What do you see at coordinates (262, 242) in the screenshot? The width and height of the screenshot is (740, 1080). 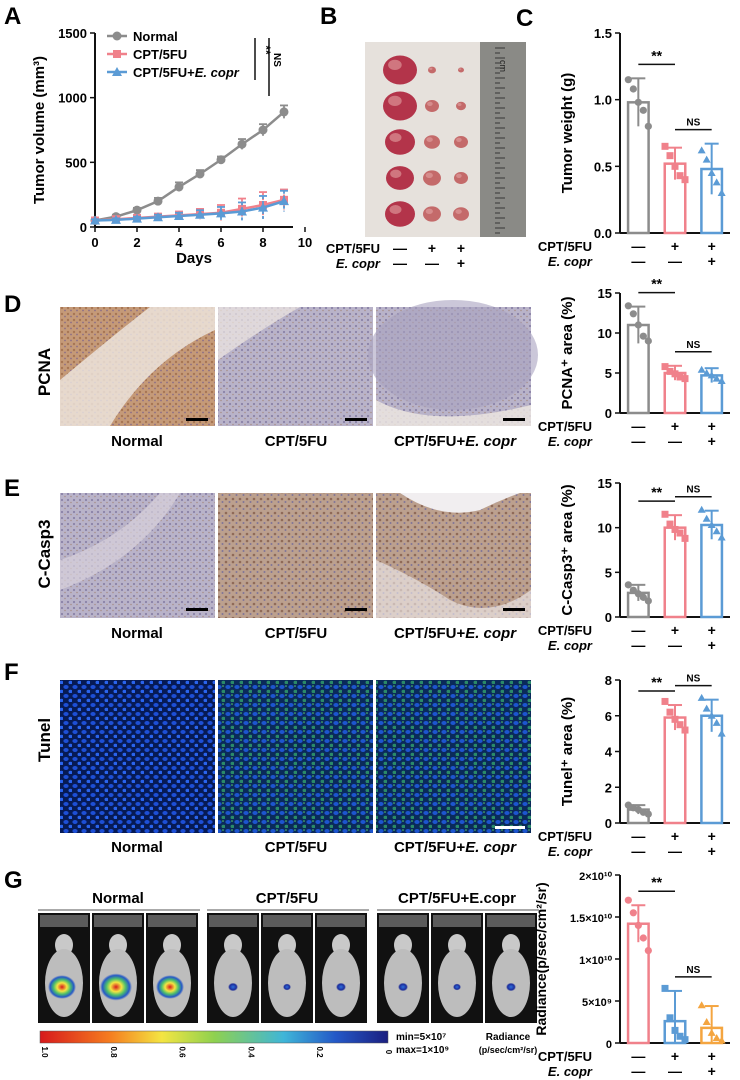 I see `x-tick-label: 8` at bounding box center [262, 242].